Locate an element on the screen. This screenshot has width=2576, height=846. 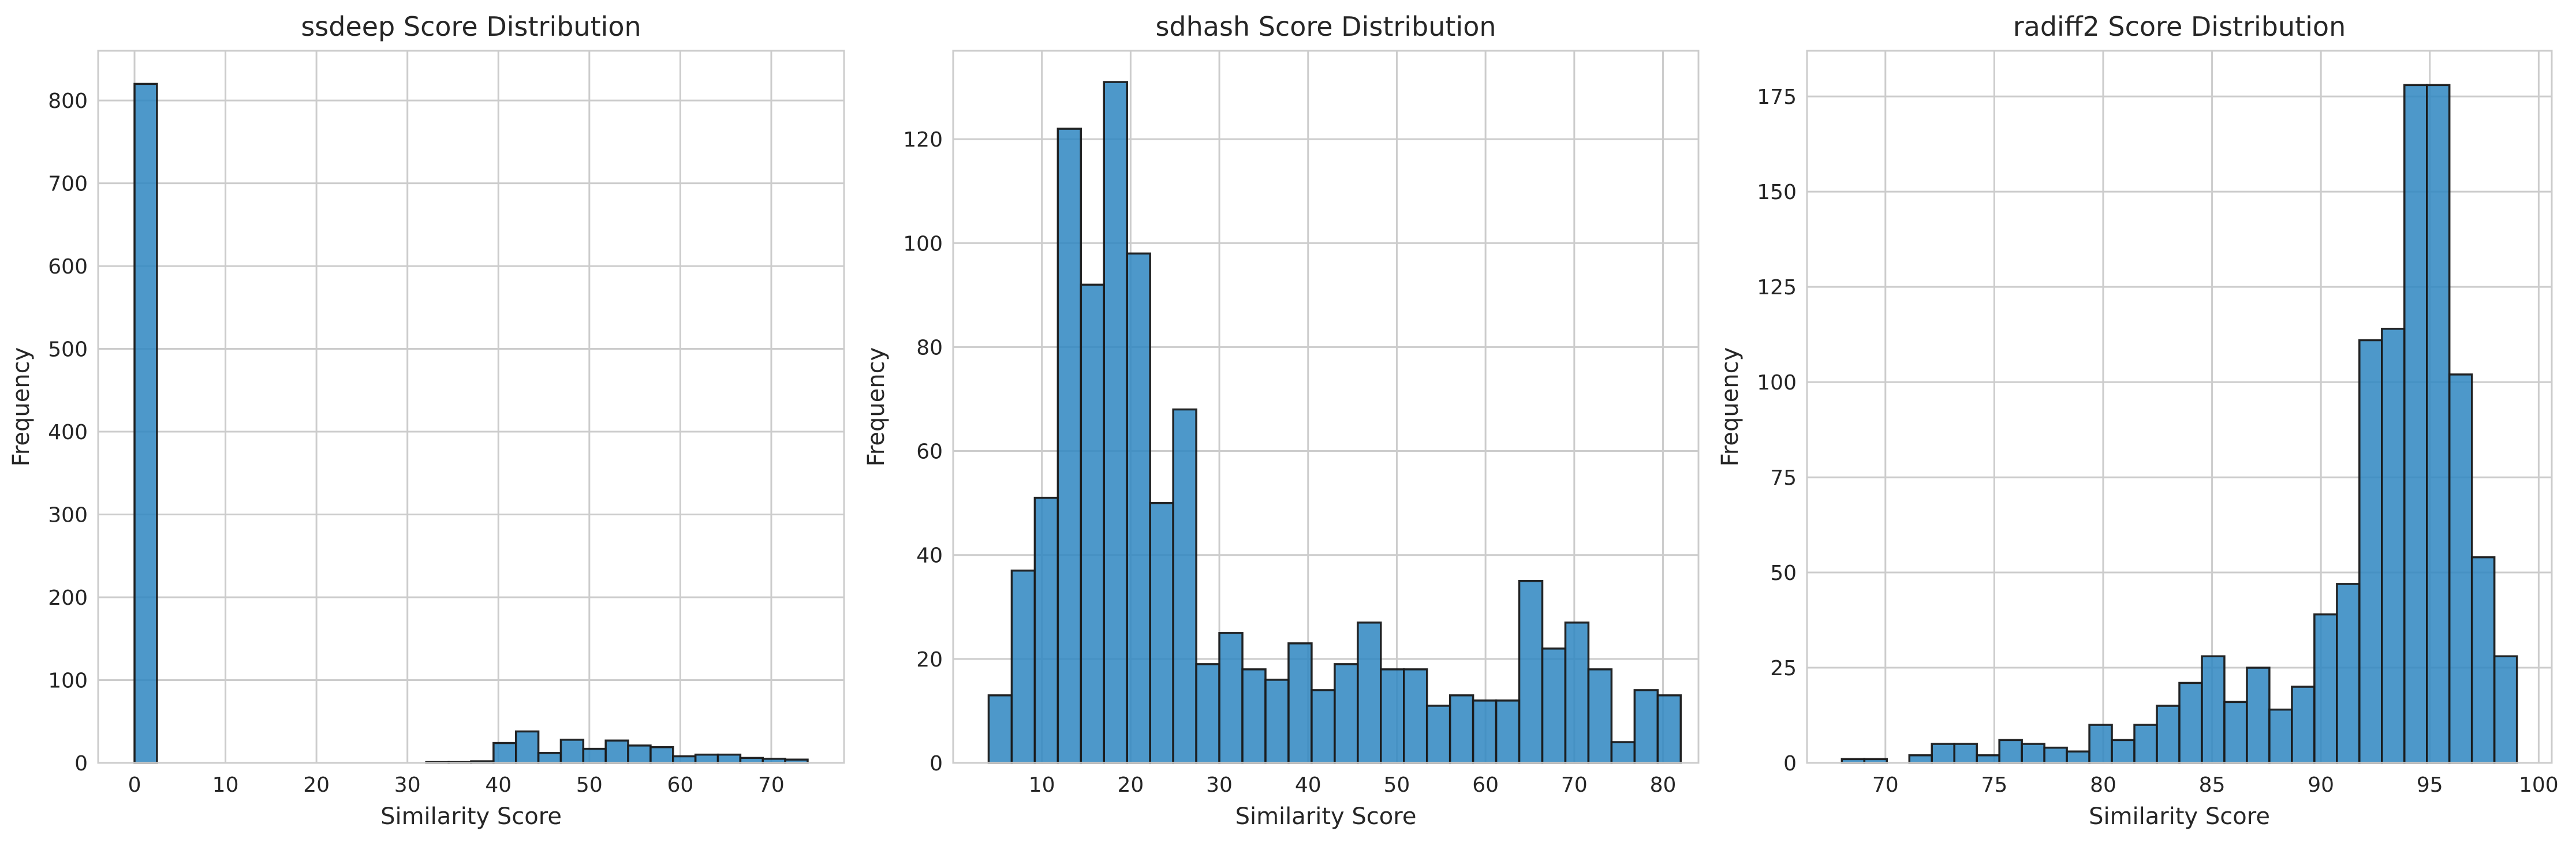
x-tick-label: 90 is located at coordinates (2321, 785).